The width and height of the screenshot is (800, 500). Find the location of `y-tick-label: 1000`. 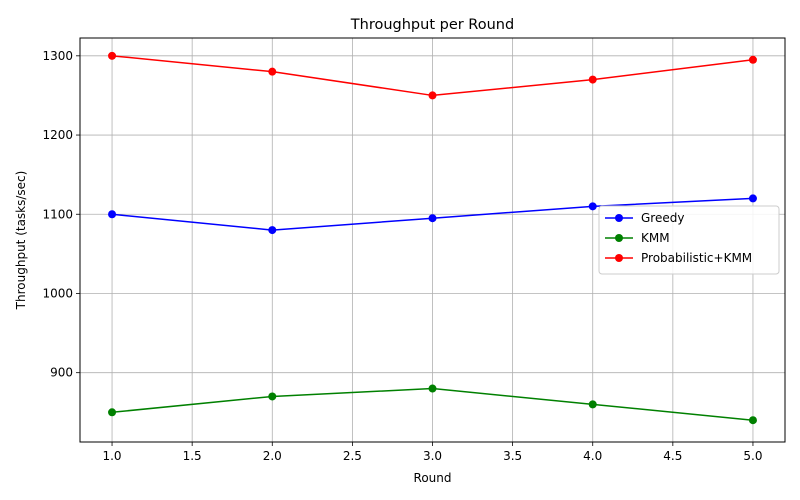

y-tick-label: 1000 is located at coordinates (57, 293).